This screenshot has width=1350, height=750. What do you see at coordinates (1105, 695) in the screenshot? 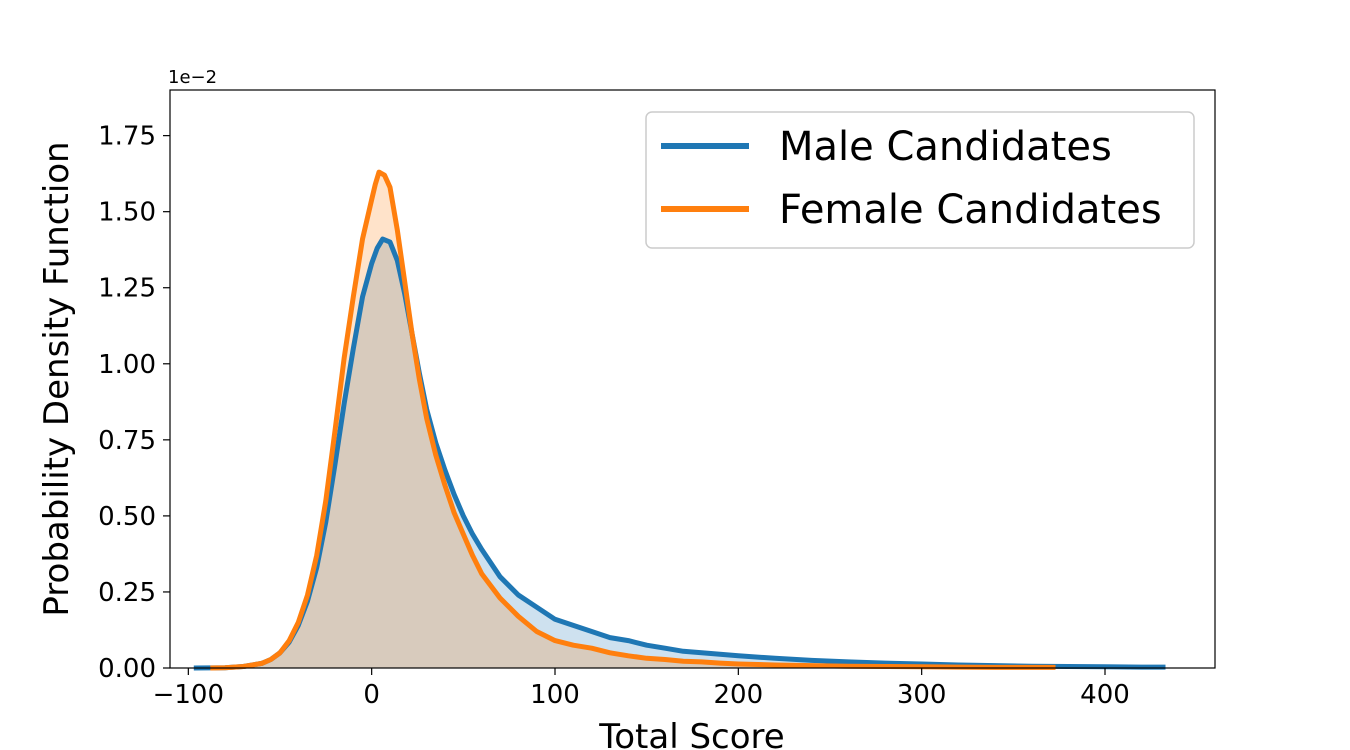
I see `x-tick-label: 400` at bounding box center [1105, 695].